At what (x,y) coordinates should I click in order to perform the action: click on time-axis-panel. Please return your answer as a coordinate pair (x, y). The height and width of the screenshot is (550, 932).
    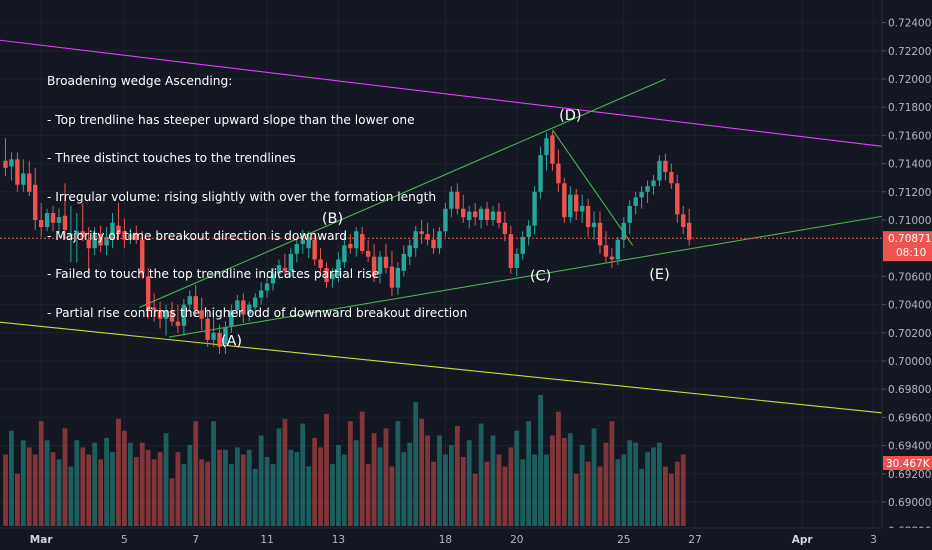
    Looking at the image, I should click on (466, 539).